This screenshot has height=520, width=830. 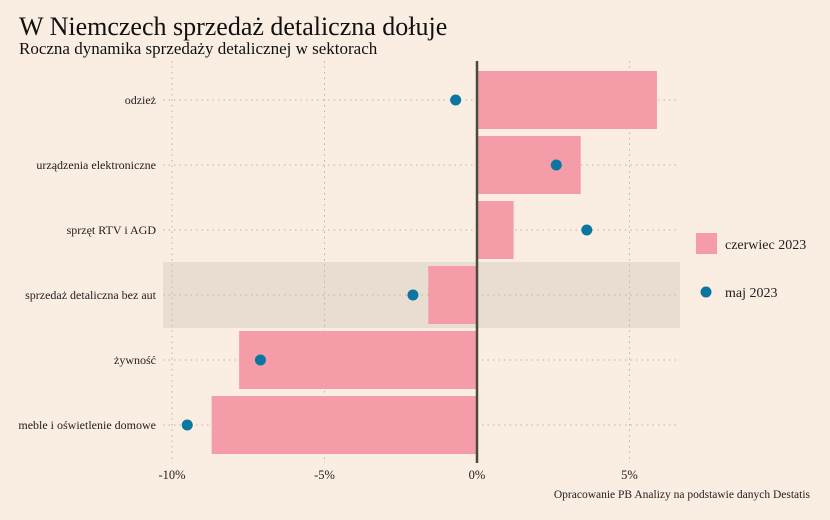 I want to click on category-label: odzież, so click(x=140, y=100).